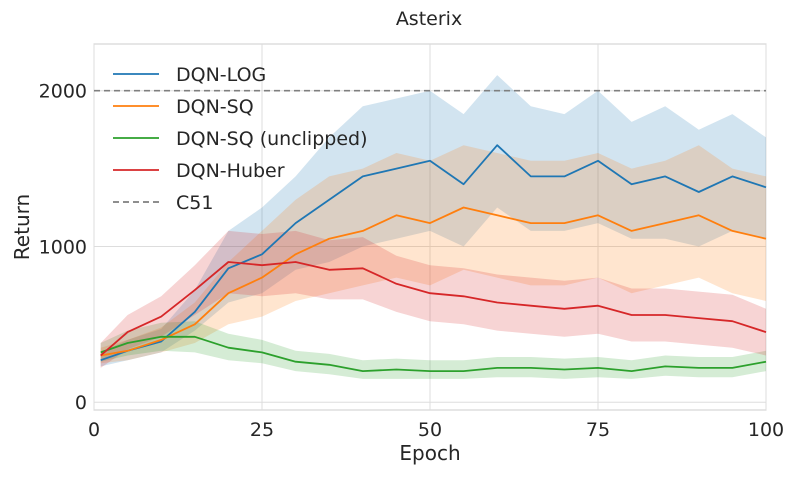 The image size is (797, 478). I want to click on y-tick-label: 2000, so click(63, 92).